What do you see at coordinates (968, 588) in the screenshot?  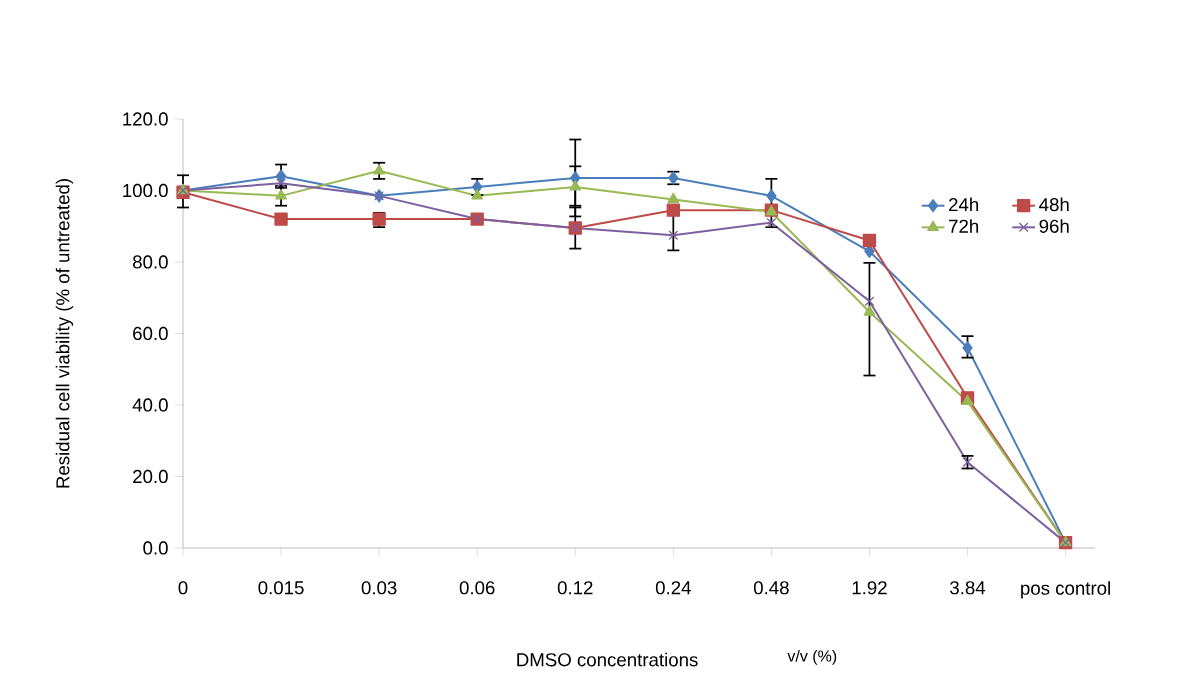 I see `x-tick-label: 3.84` at bounding box center [968, 588].